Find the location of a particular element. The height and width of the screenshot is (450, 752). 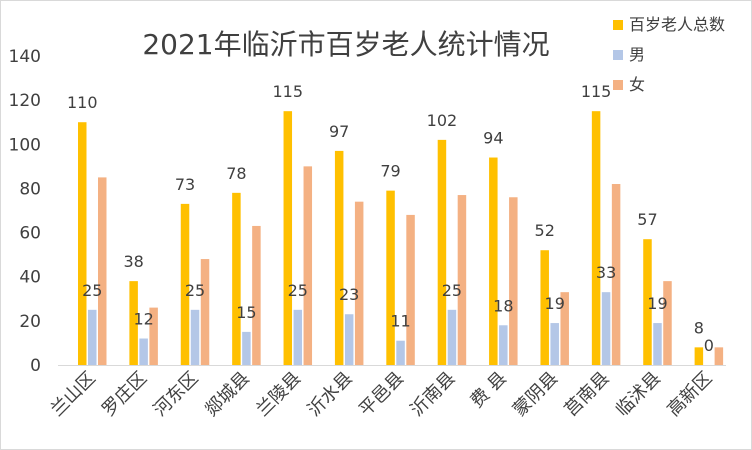

y-tick-label: 100 is located at coordinates (25, 145).